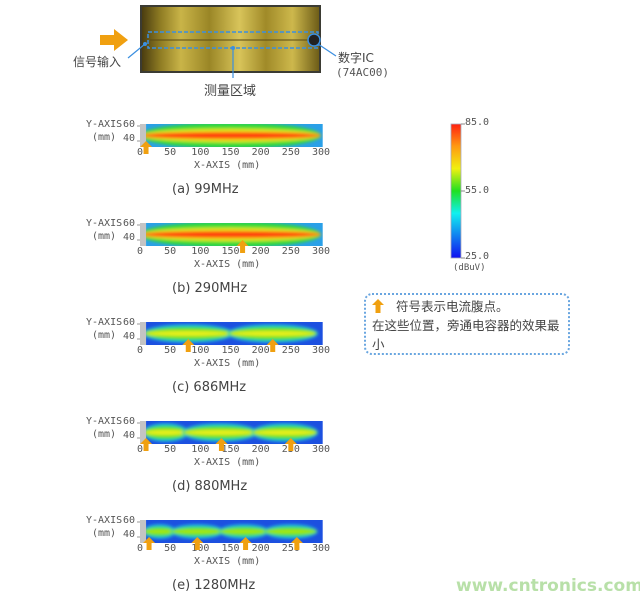 This screenshot has width=640, height=602. Describe the element at coordinates (477, 190) in the screenshot. I see `colorbar-mid: 55.0` at that location.